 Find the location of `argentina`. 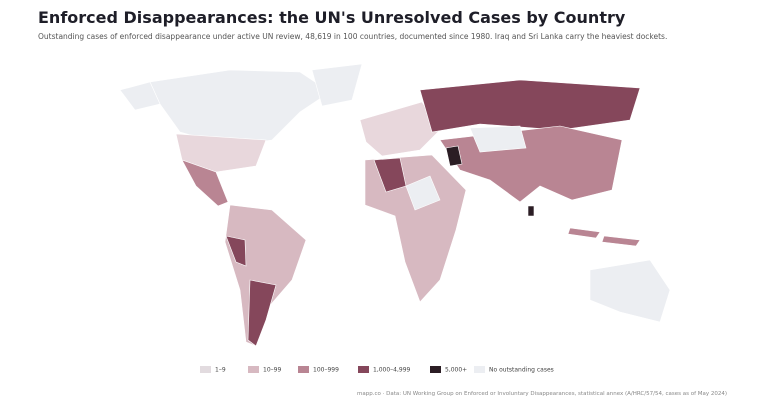

argentina is located at coordinates (262, 313).